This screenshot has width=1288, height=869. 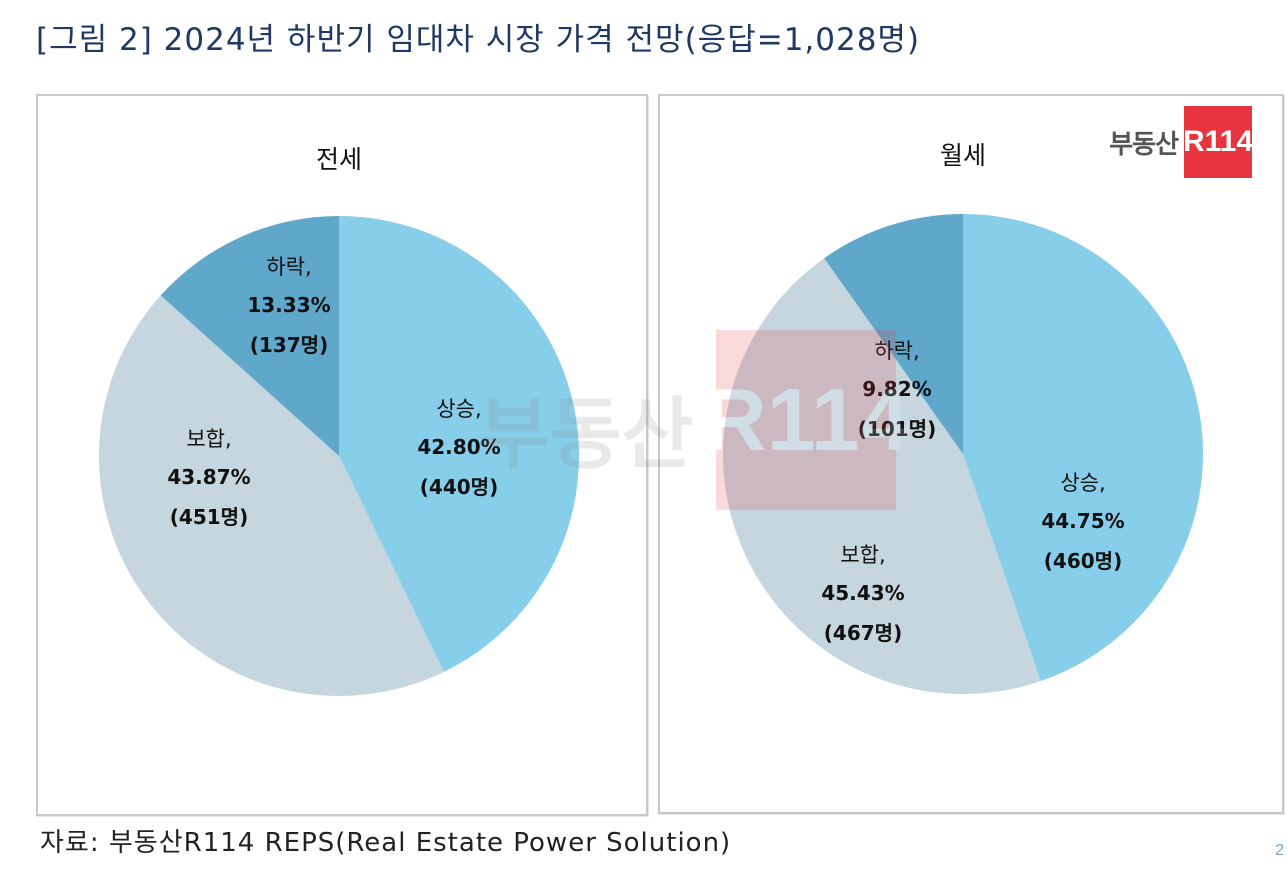 I want to click on slice-percent-label: 42.80%, so click(x=458, y=447).